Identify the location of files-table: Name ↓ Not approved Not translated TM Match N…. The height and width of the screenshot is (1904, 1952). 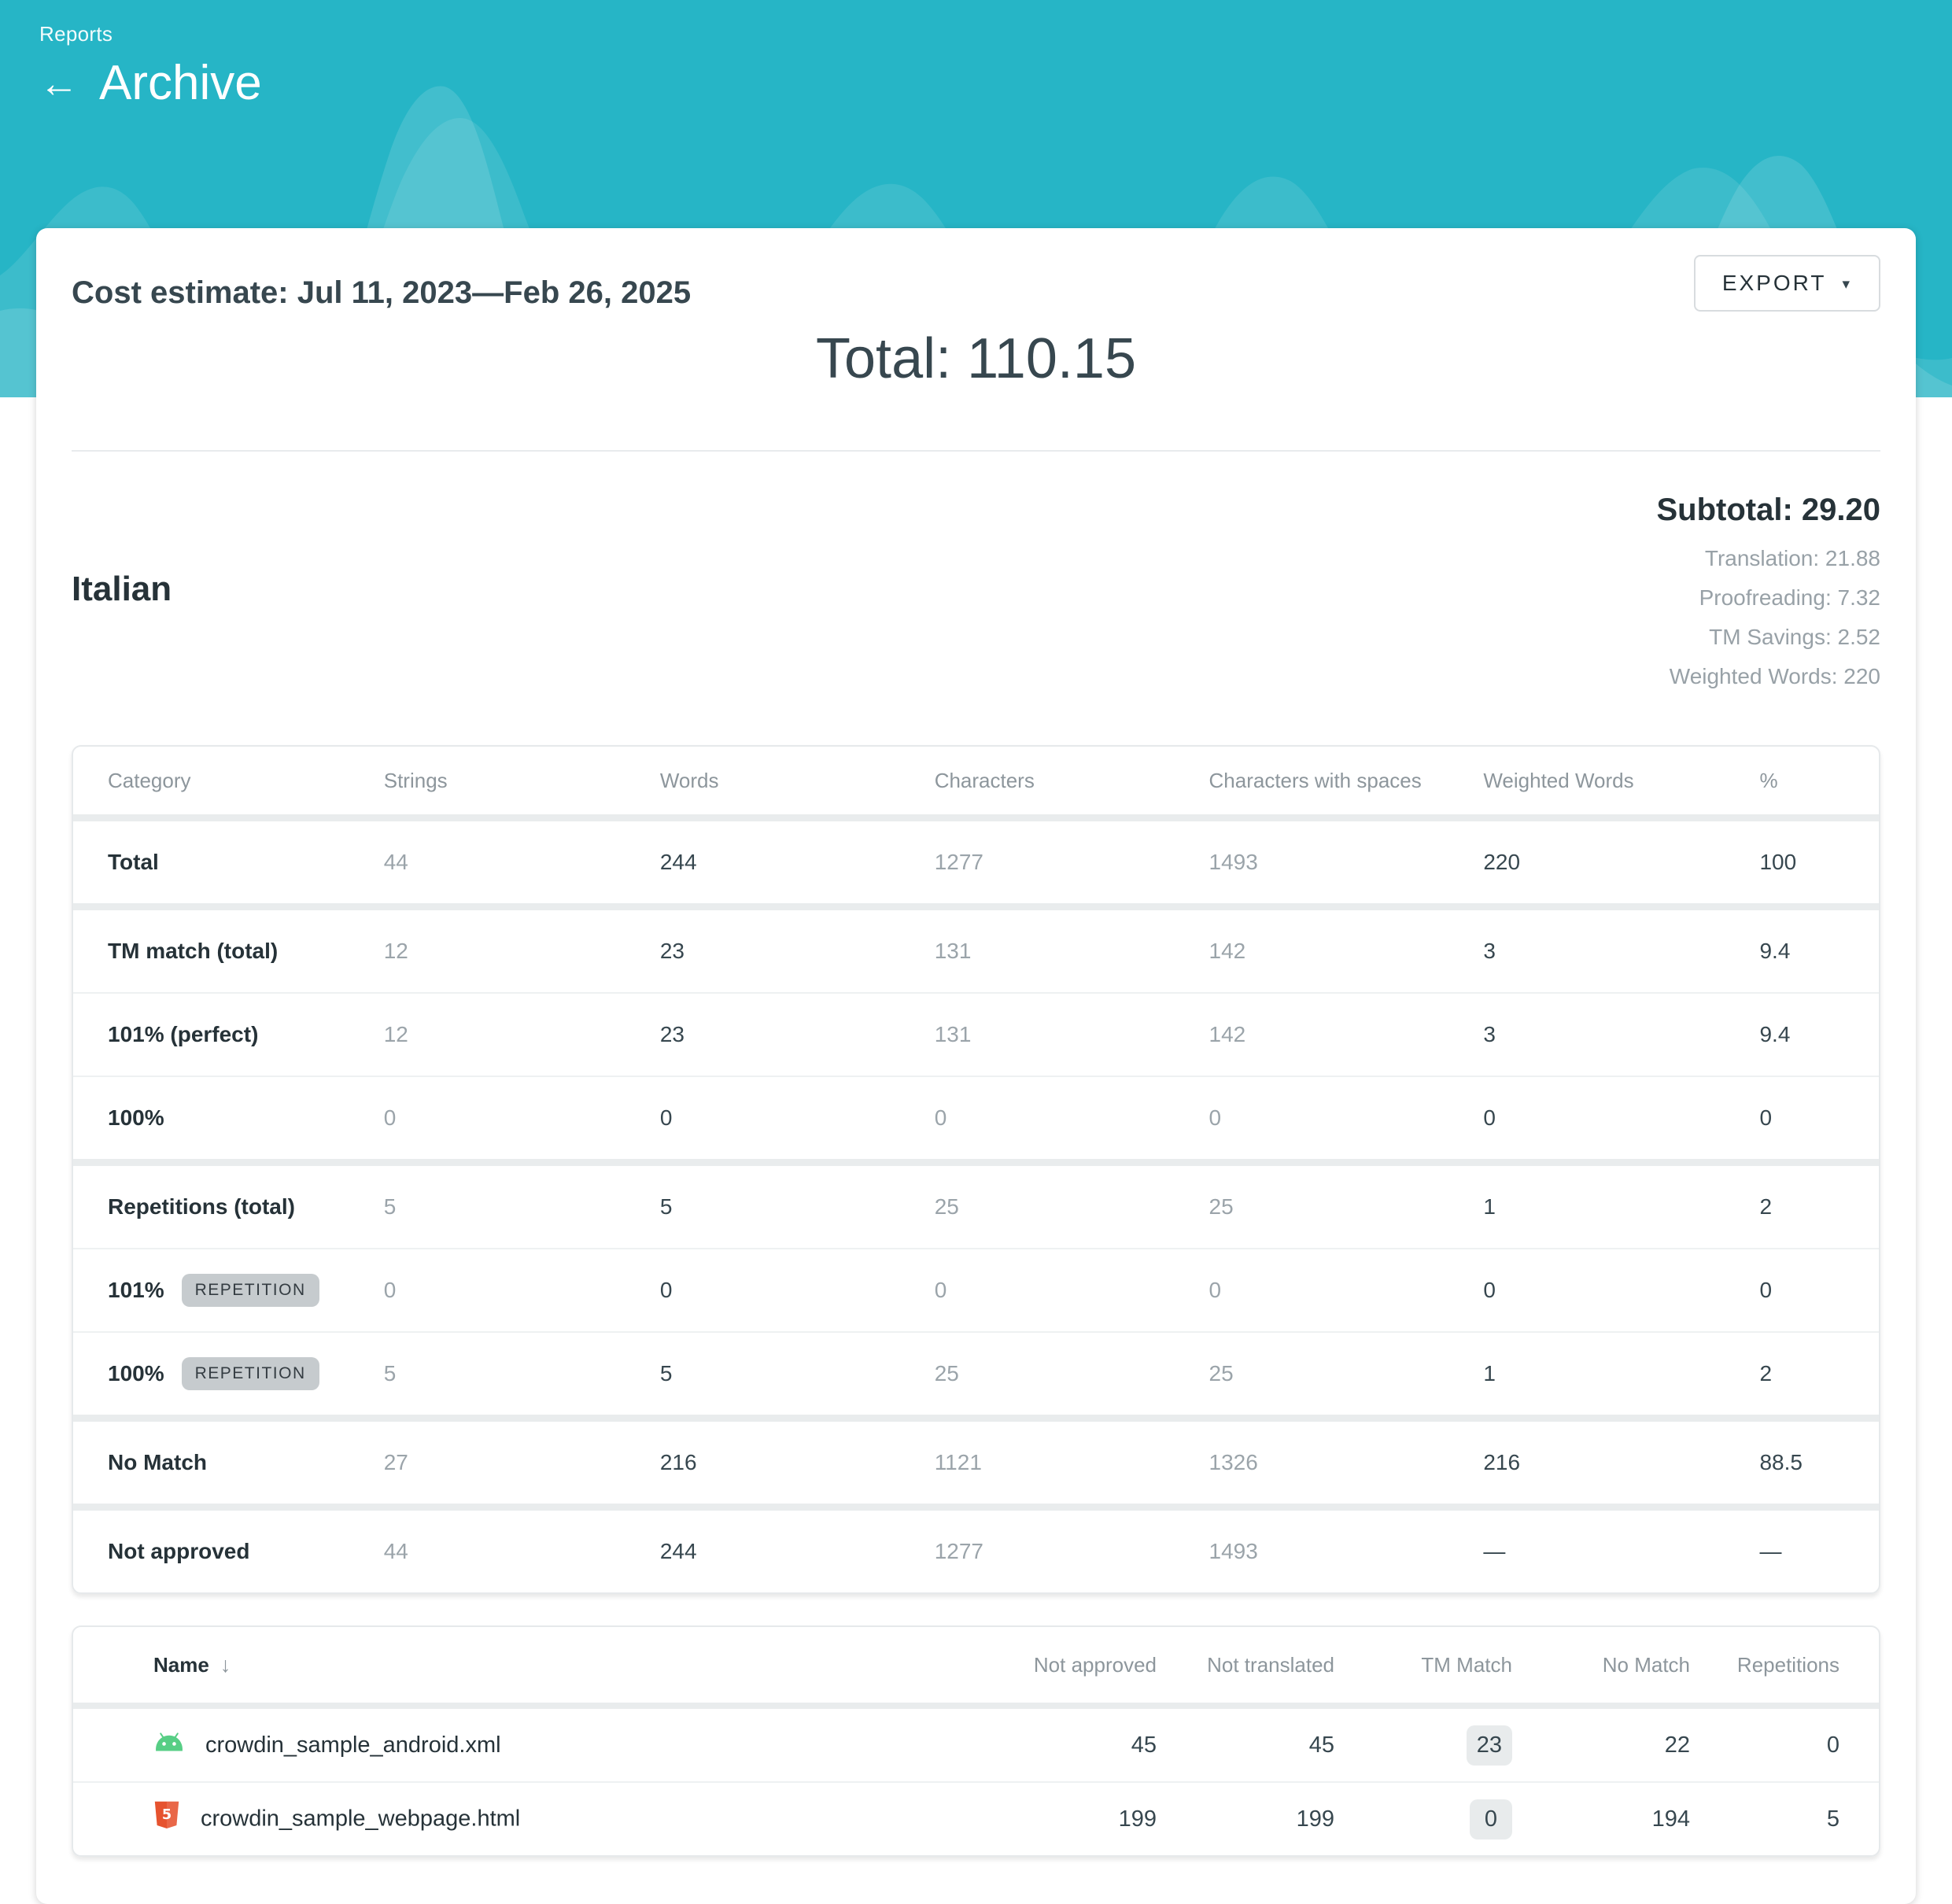
(976, 1741).